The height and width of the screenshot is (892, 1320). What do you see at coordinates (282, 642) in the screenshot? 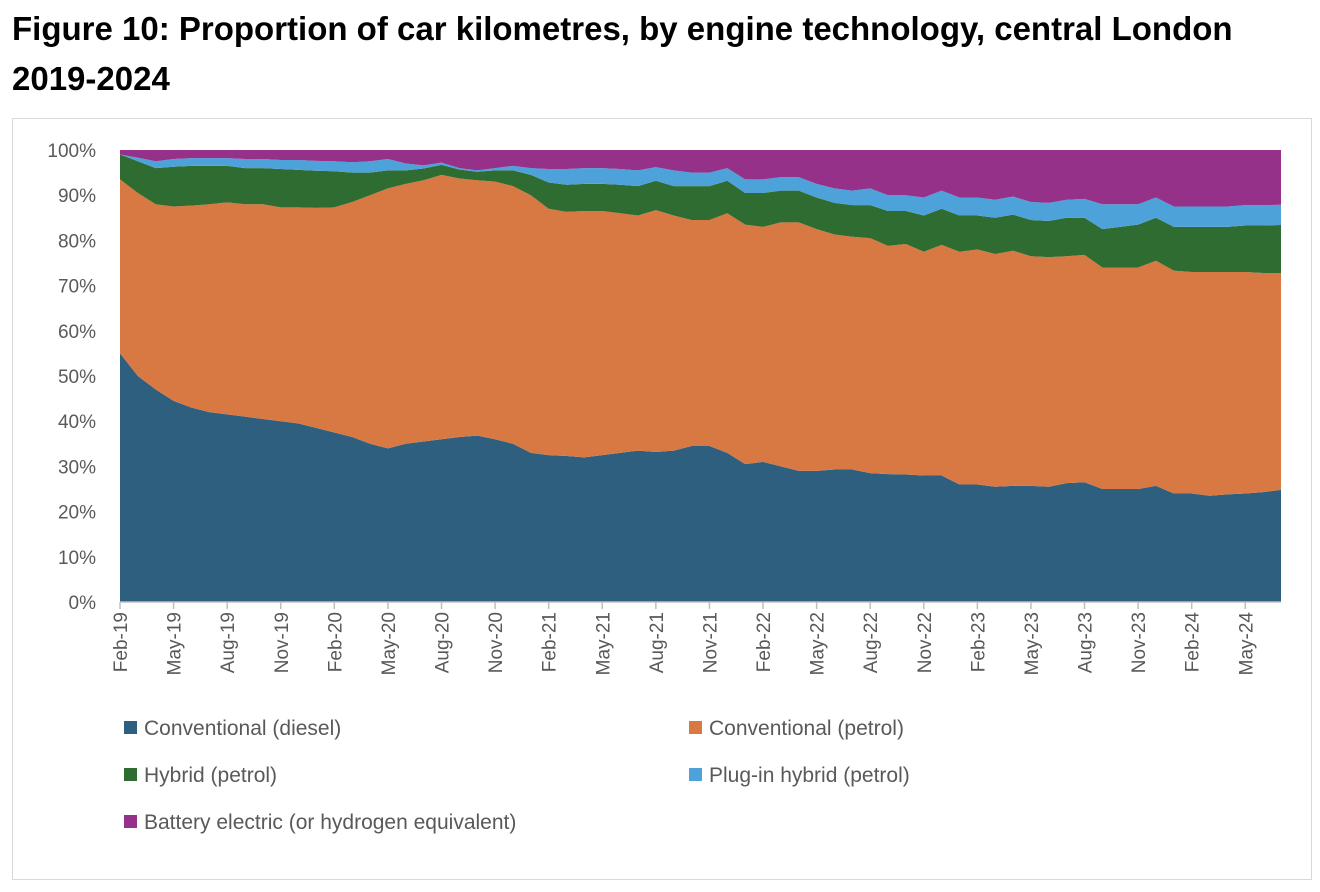
I see `x-tick-label: Nov-19` at bounding box center [282, 642].